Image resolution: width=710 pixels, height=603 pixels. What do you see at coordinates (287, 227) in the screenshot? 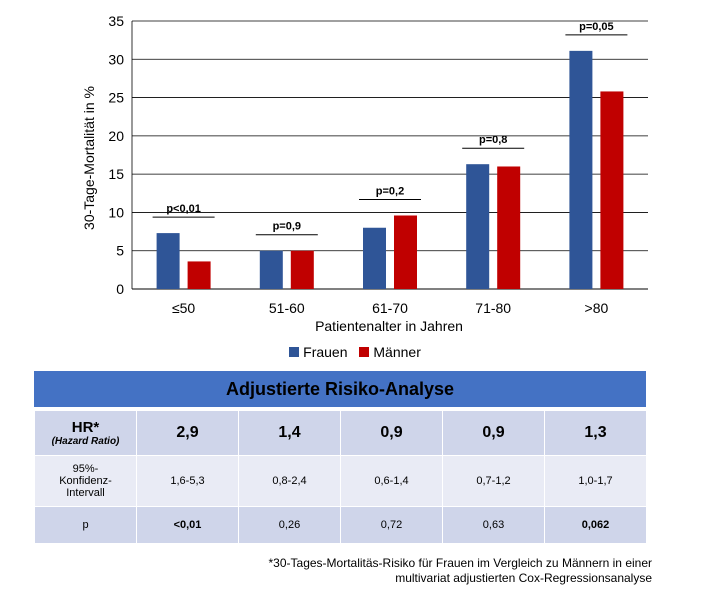
I see `p-value-annotation: p=0,9` at bounding box center [287, 227].